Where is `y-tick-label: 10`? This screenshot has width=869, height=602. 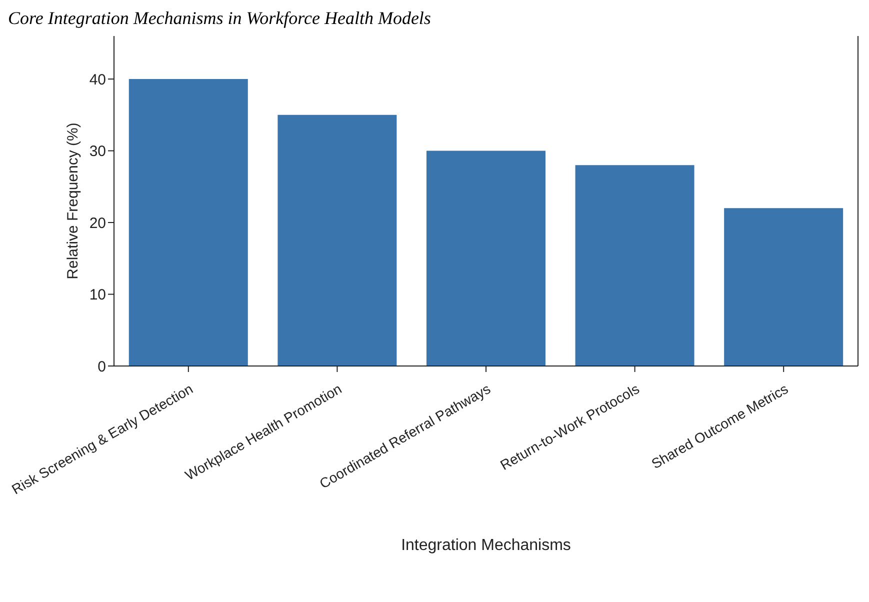 y-tick-label: 10 is located at coordinates (97, 295).